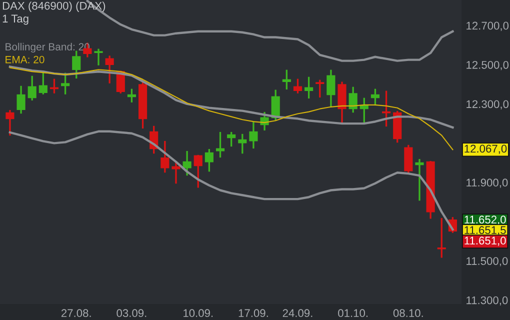 This screenshot has width=510, height=320. Describe the element at coordinates (76, 313) in the screenshot. I see `x-tick-label: 27.08.` at that location.